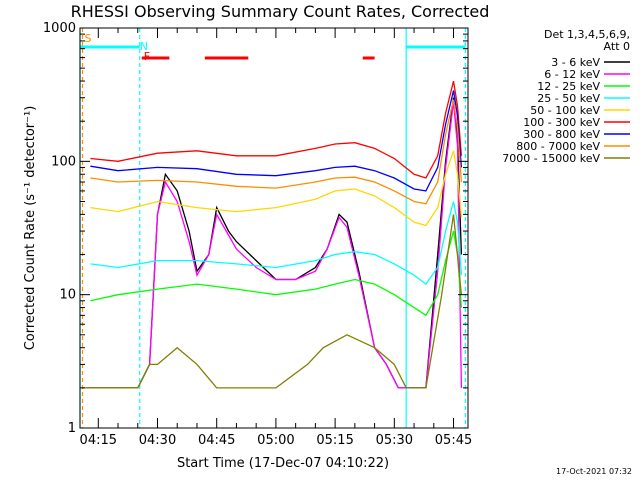 The height and width of the screenshot is (480, 640). What do you see at coordinates (568, 98) in the screenshot?
I see `legend-label-3: 25 - 50 keV` at bounding box center [568, 98].